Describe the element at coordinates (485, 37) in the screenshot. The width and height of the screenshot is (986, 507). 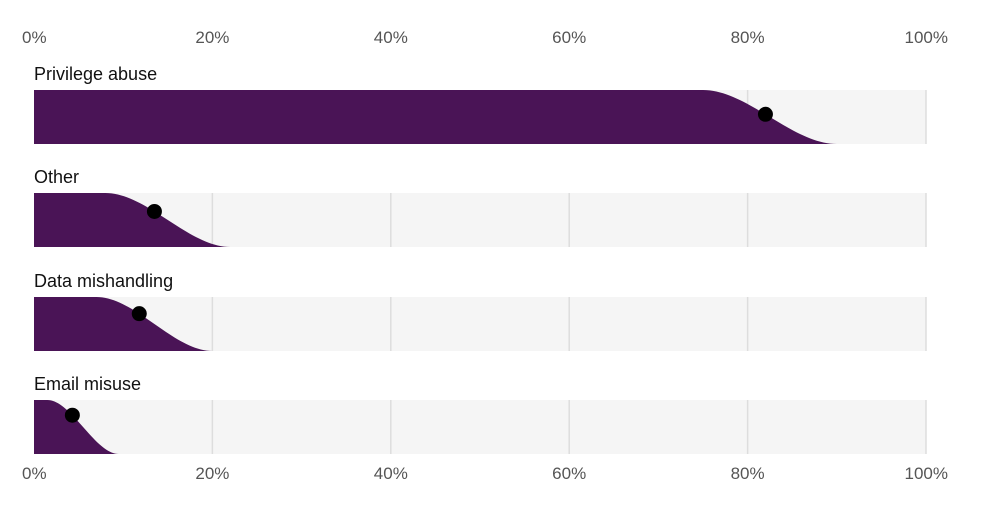
I see `top-axis: 0% 20% 40% 60% 80% 100%` at that location.